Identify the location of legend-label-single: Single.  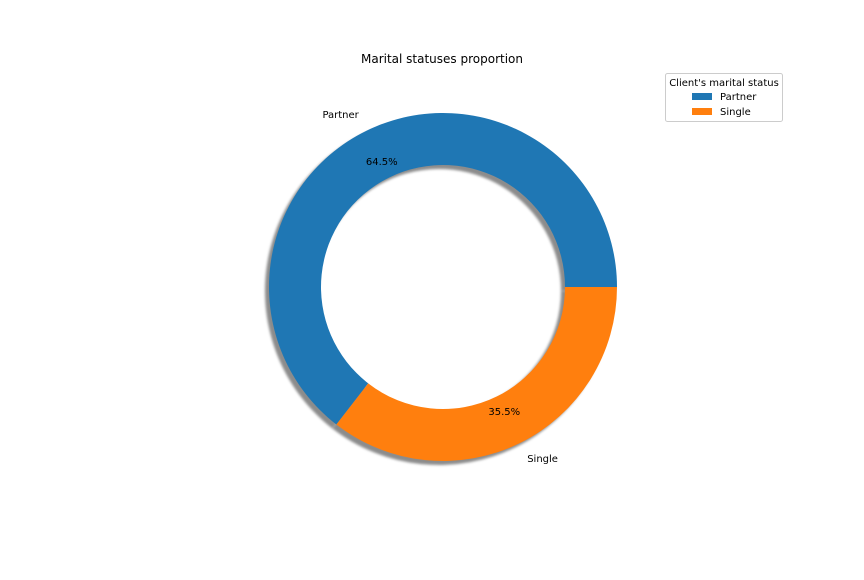
(735, 112).